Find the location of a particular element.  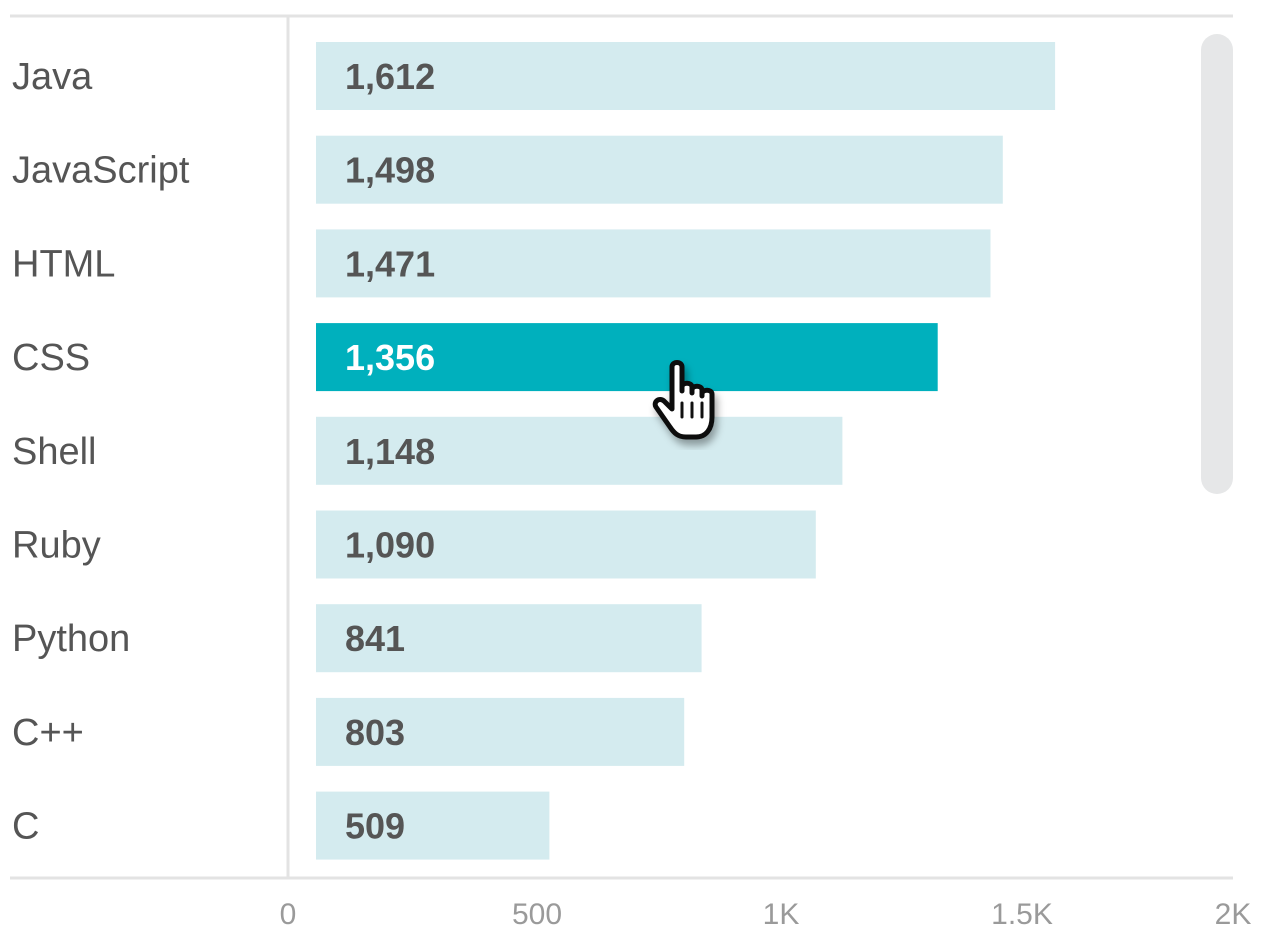

category-label-ruby: Ruby is located at coordinates (56, 546).